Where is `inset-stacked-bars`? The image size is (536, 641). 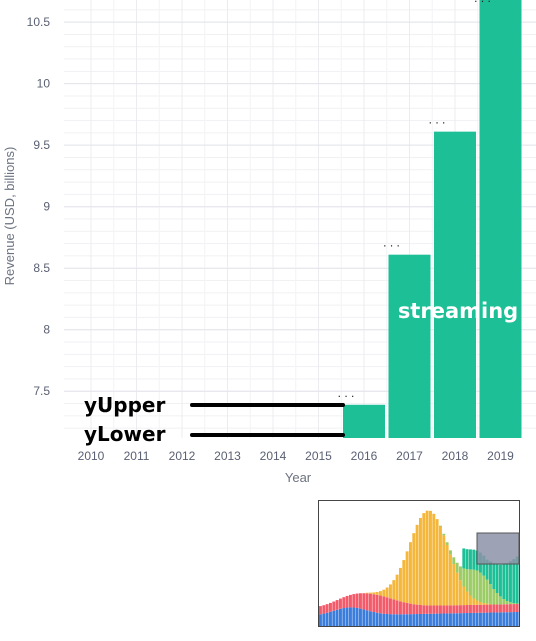
inset-stacked-bars is located at coordinates (419, 568).